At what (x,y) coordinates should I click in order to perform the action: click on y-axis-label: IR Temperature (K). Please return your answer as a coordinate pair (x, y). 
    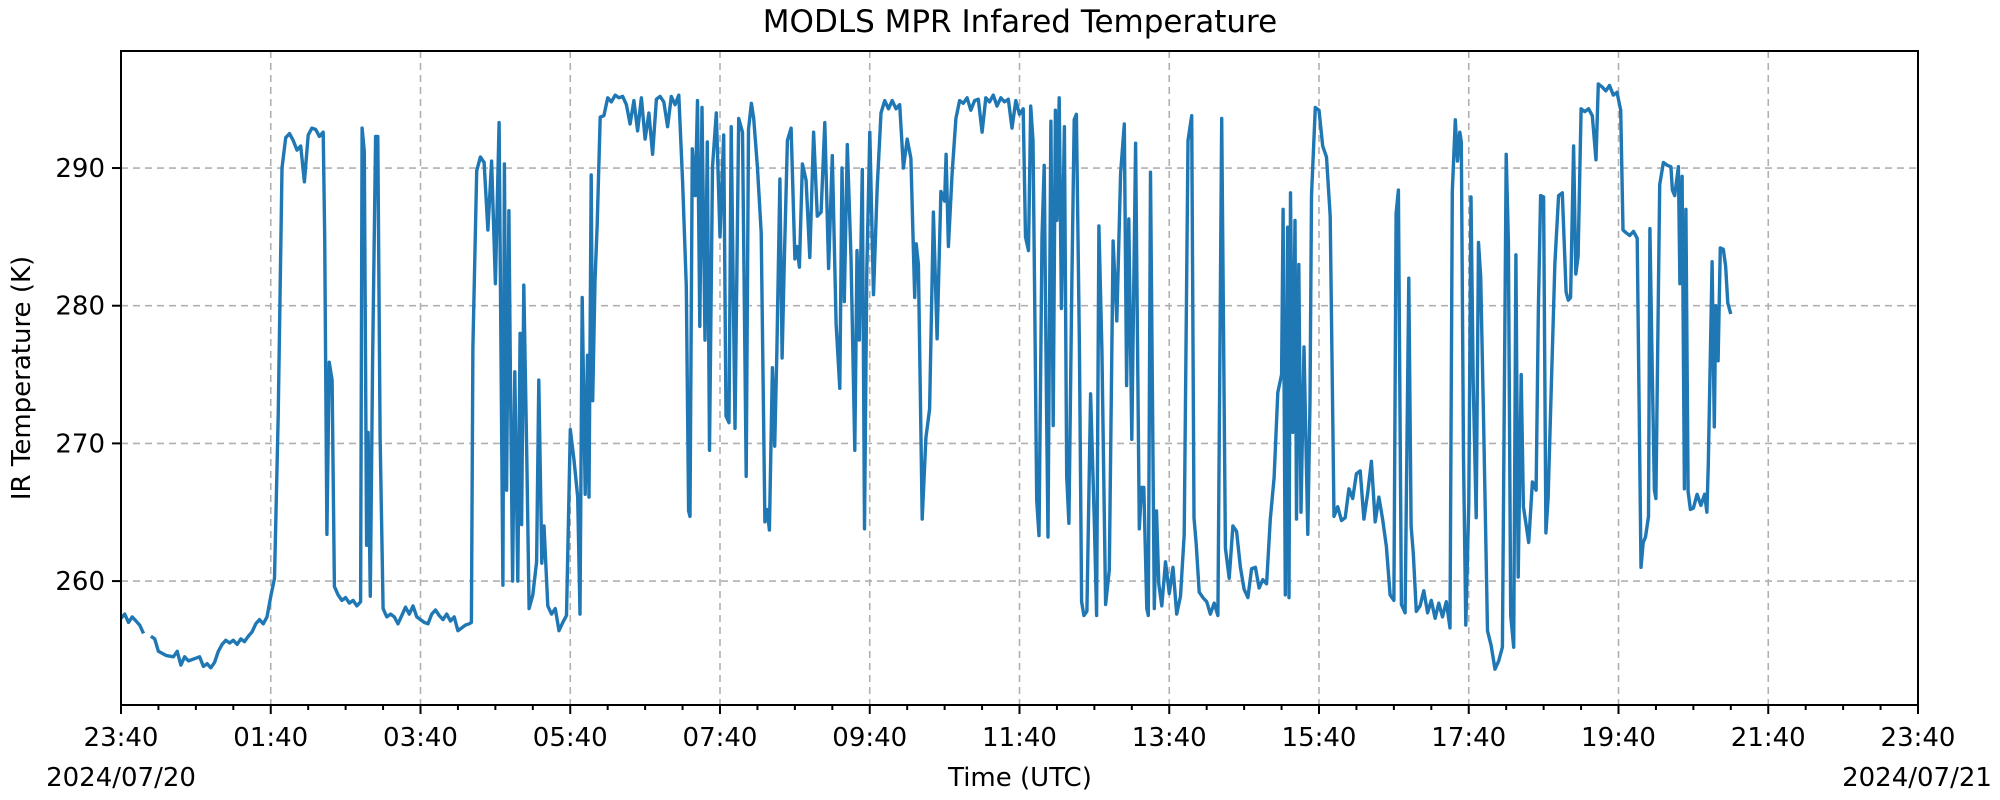
    Looking at the image, I should click on (22, 378).